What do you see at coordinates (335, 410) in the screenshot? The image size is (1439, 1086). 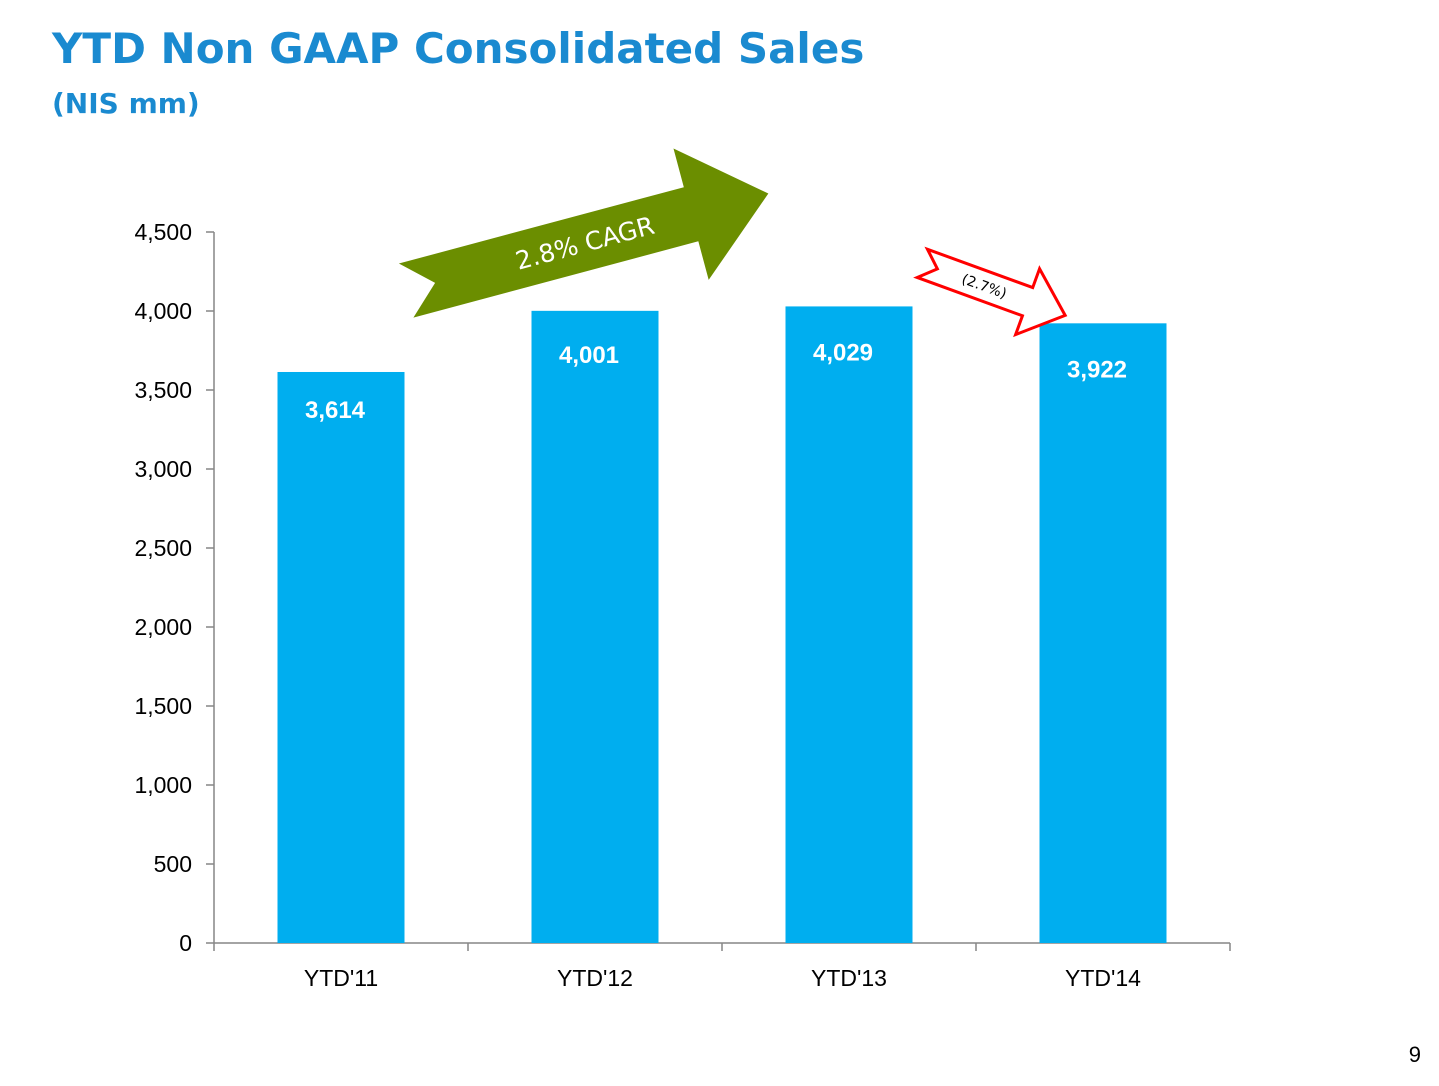 I see `bar-value-label: 3,614` at bounding box center [335, 410].